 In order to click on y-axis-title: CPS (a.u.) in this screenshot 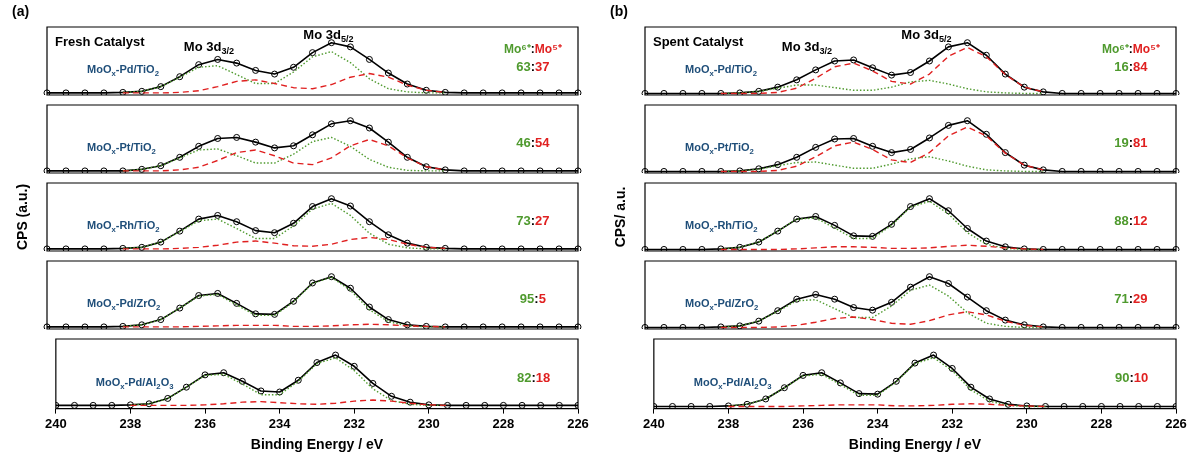, I will do `click(22, 217)`.